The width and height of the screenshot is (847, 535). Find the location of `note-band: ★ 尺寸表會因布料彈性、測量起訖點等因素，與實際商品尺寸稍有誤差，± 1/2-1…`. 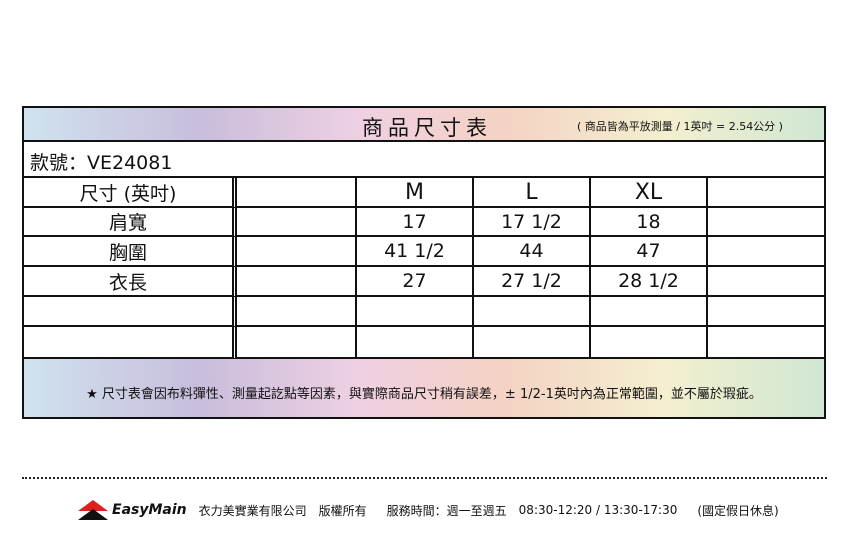

note-band: ★ 尺寸表會因布料彈性、測量起訖點等因素，與實際商品尺寸稍有誤差，± 1/2-1… is located at coordinates (424, 388).